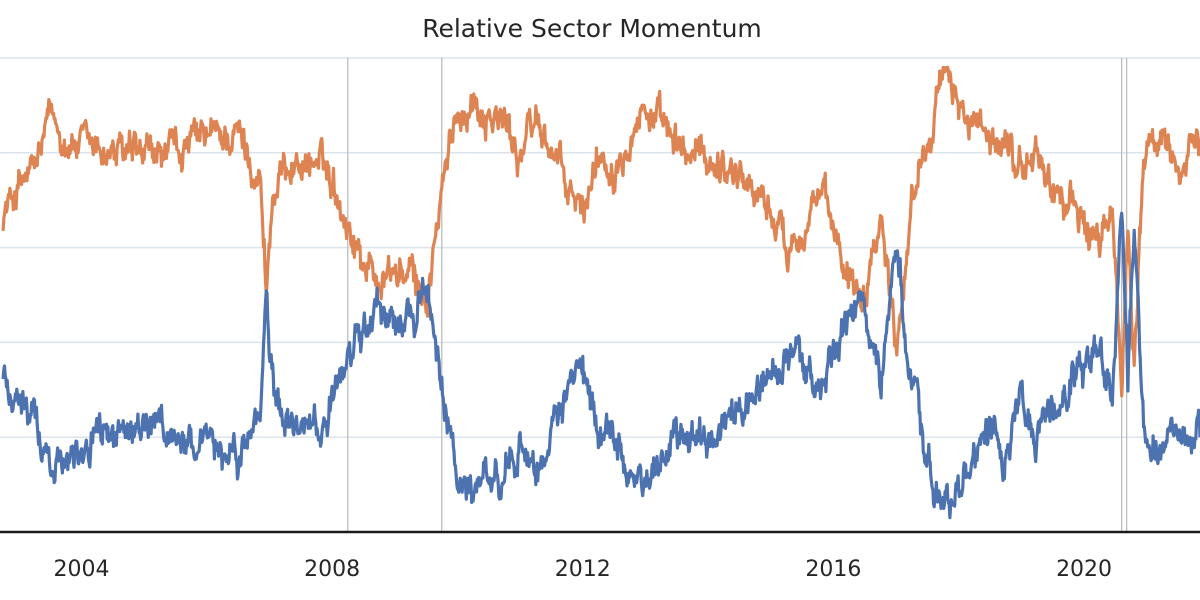 The height and width of the screenshot is (600, 1200). I want to click on x-tick-label: 2012, so click(583, 569).